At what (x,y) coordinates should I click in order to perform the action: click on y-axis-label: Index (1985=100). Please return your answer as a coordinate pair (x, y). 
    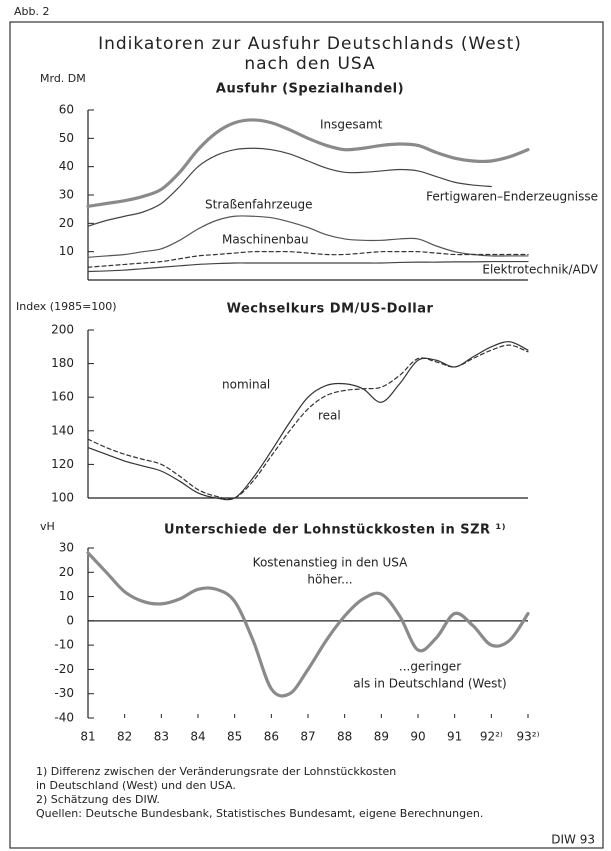
    Looking at the image, I should click on (66, 306).